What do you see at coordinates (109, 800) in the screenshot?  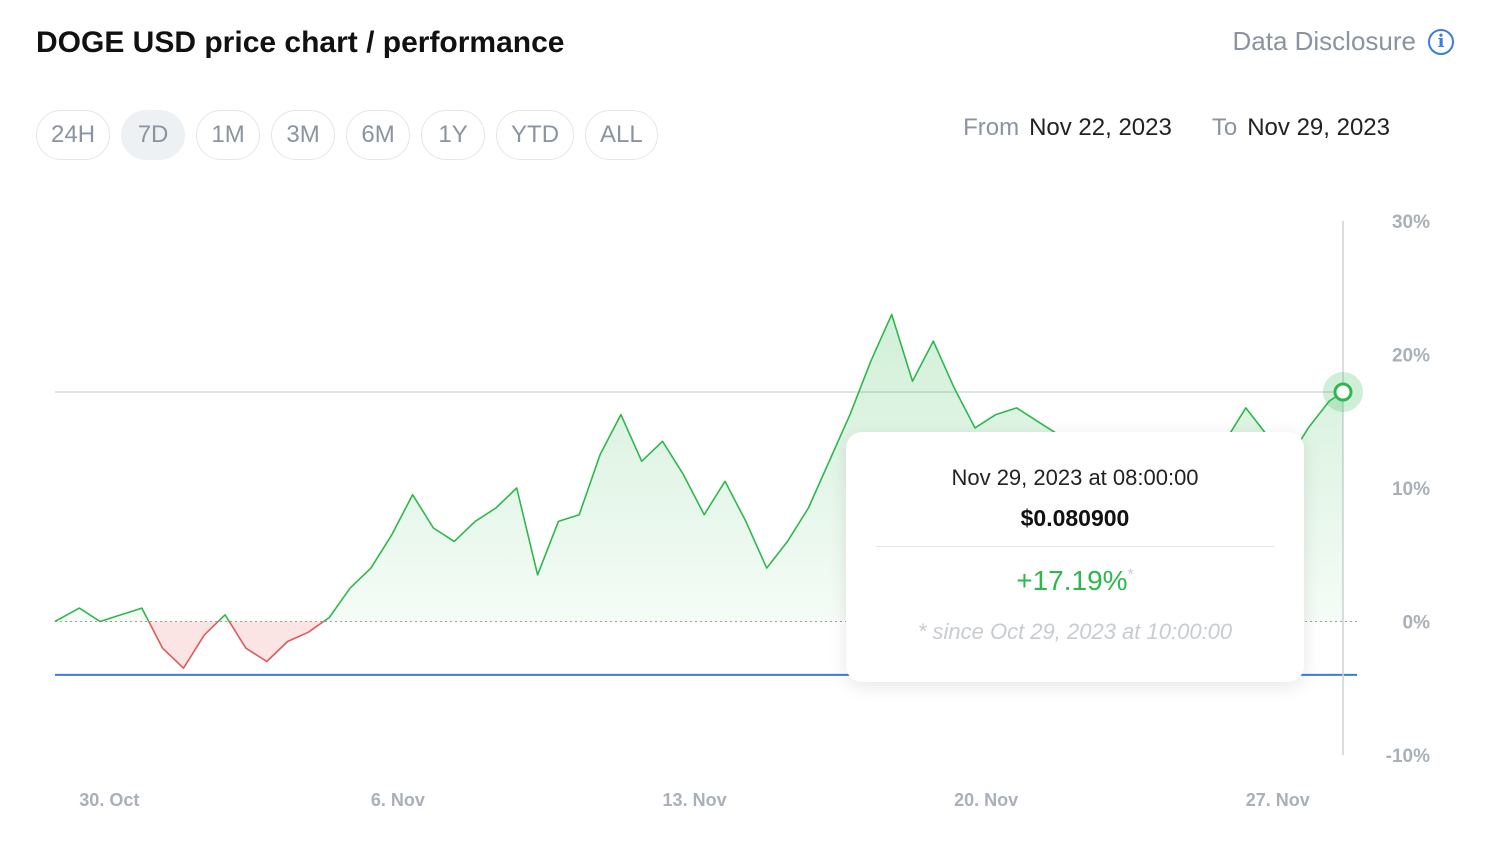 I see `x-tick-label: 30. Oct` at bounding box center [109, 800].